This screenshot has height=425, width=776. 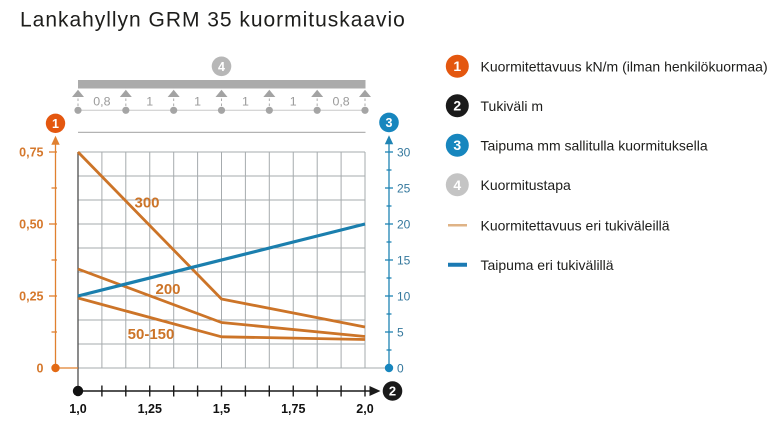 What do you see at coordinates (146, 203) in the screenshot?
I see `svg-text: 300` at bounding box center [146, 203].